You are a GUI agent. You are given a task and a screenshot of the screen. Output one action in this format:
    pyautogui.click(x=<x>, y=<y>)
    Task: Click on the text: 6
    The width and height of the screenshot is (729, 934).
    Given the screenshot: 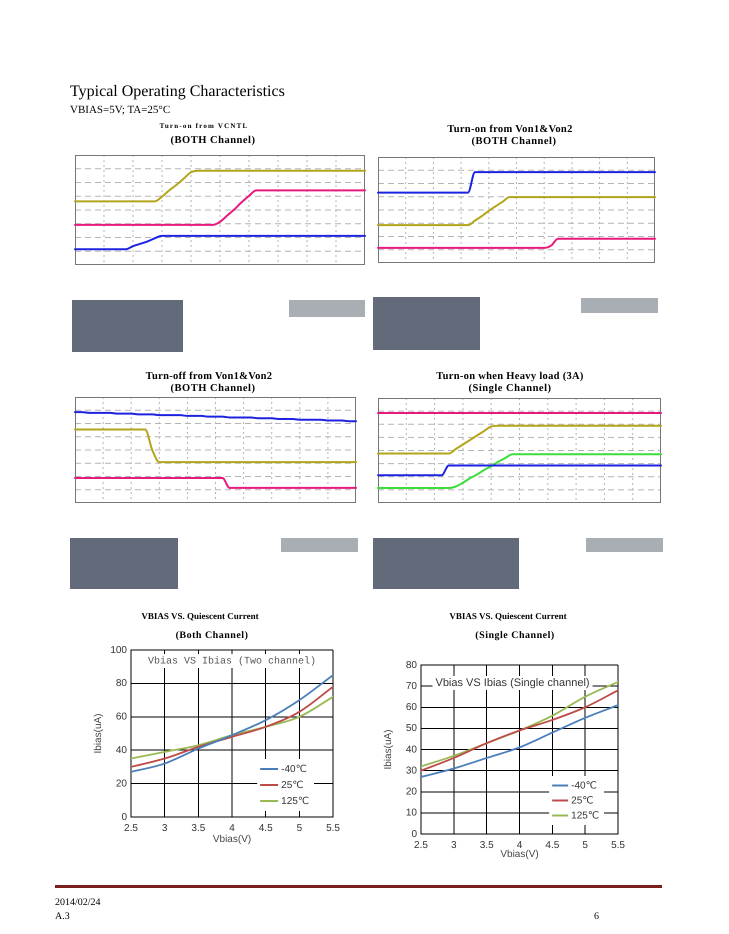 What is the action you would take?
    pyautogui.click(x=596, y=916)
    